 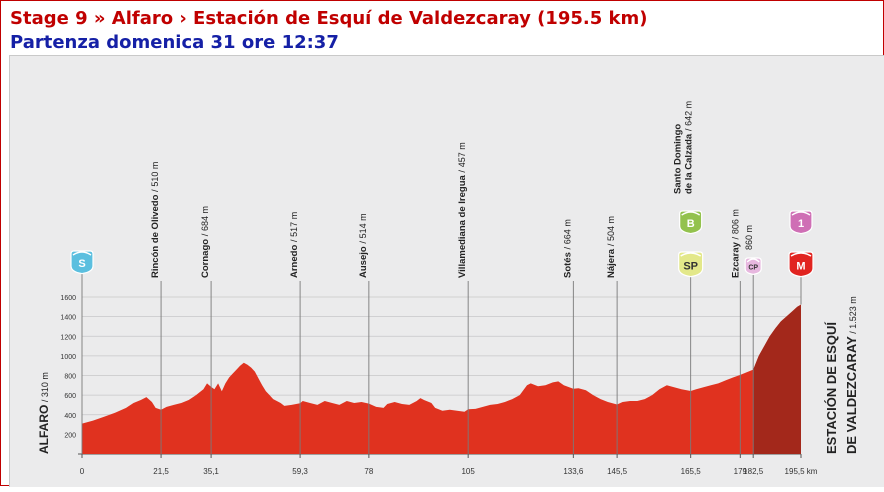 I want to click on badge-s: S, so click(x=82, y=262).